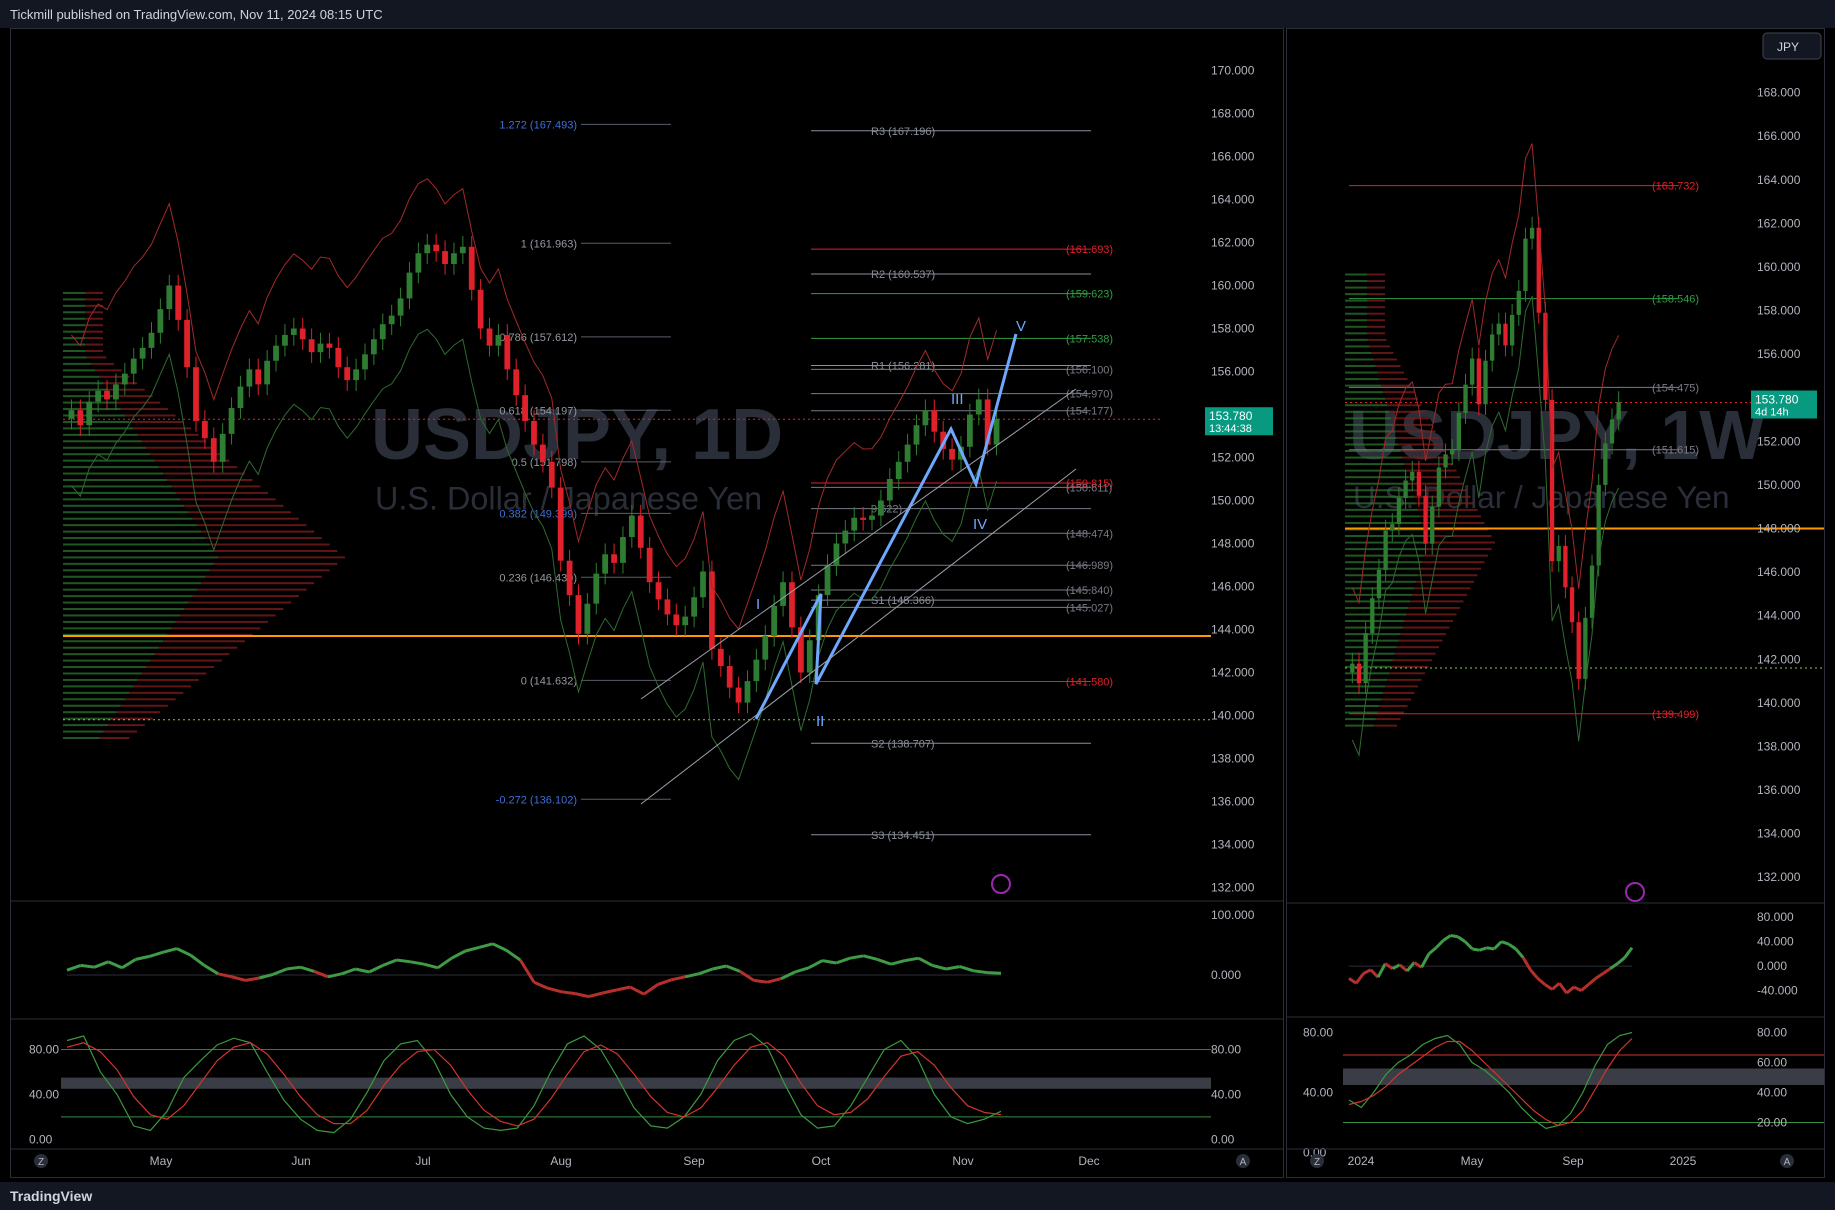  What do you see at coordinates (51, 1196) in the screenshot?
I see `tradingview-logo: TradingView` at bounding box center [51, 1196].